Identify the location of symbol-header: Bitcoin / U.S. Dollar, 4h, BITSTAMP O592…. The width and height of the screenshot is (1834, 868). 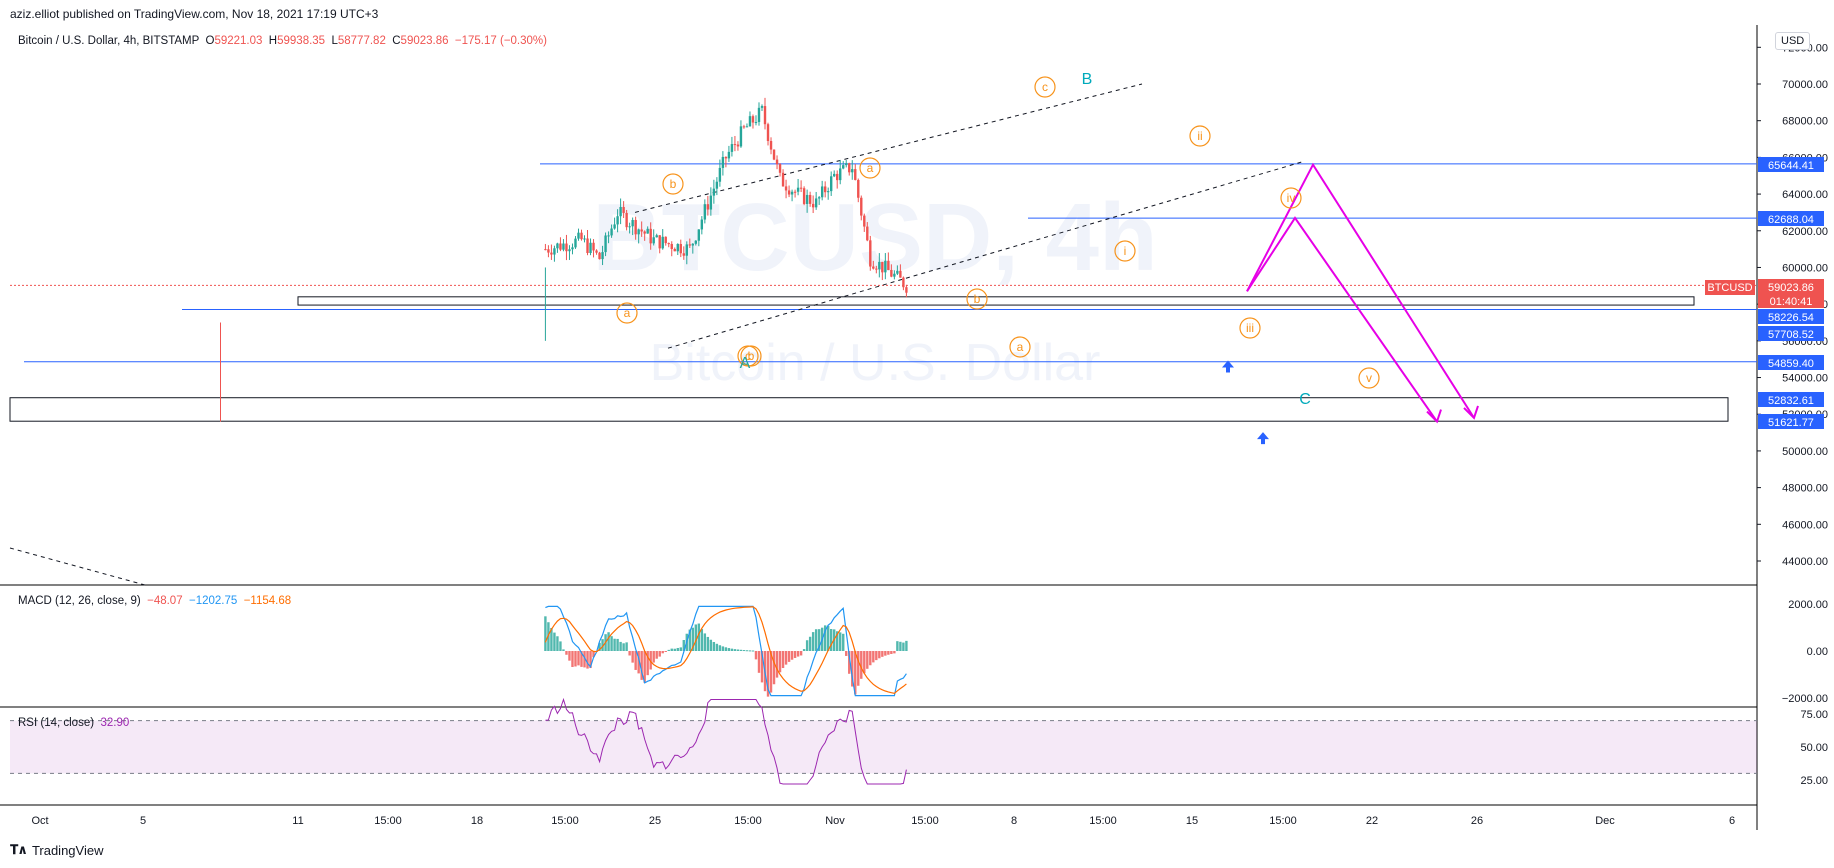
(282, 41).